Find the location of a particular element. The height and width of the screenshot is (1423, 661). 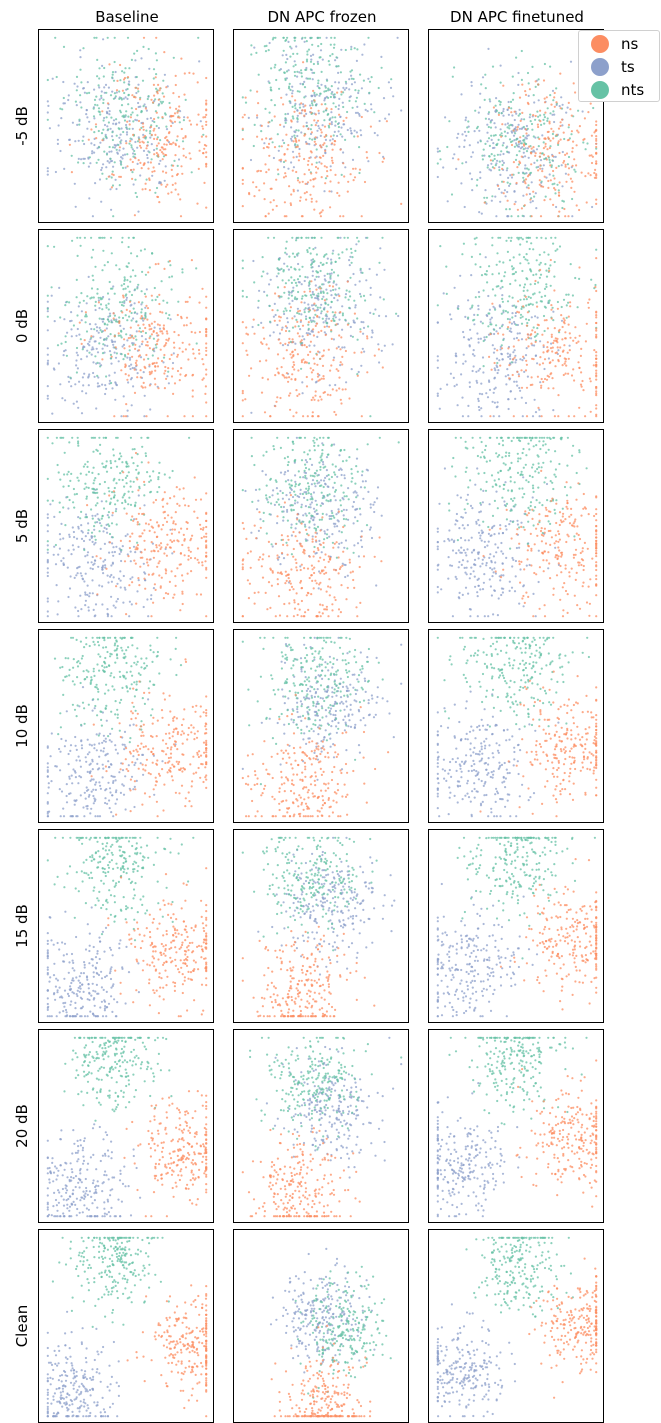

series-ts is located at coordinates (111, 347).